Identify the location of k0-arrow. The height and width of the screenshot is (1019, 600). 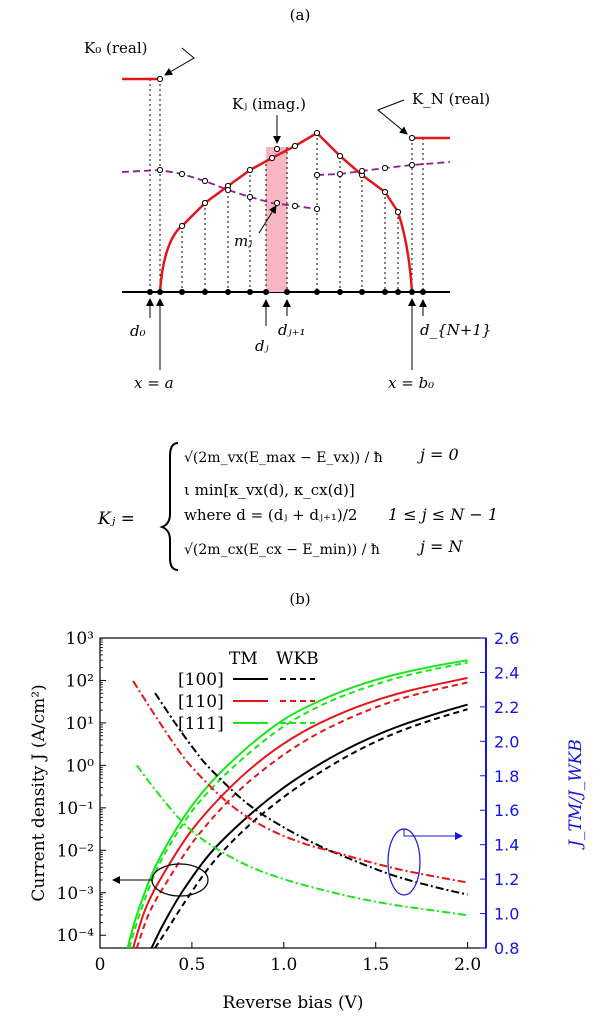
(179, 61).